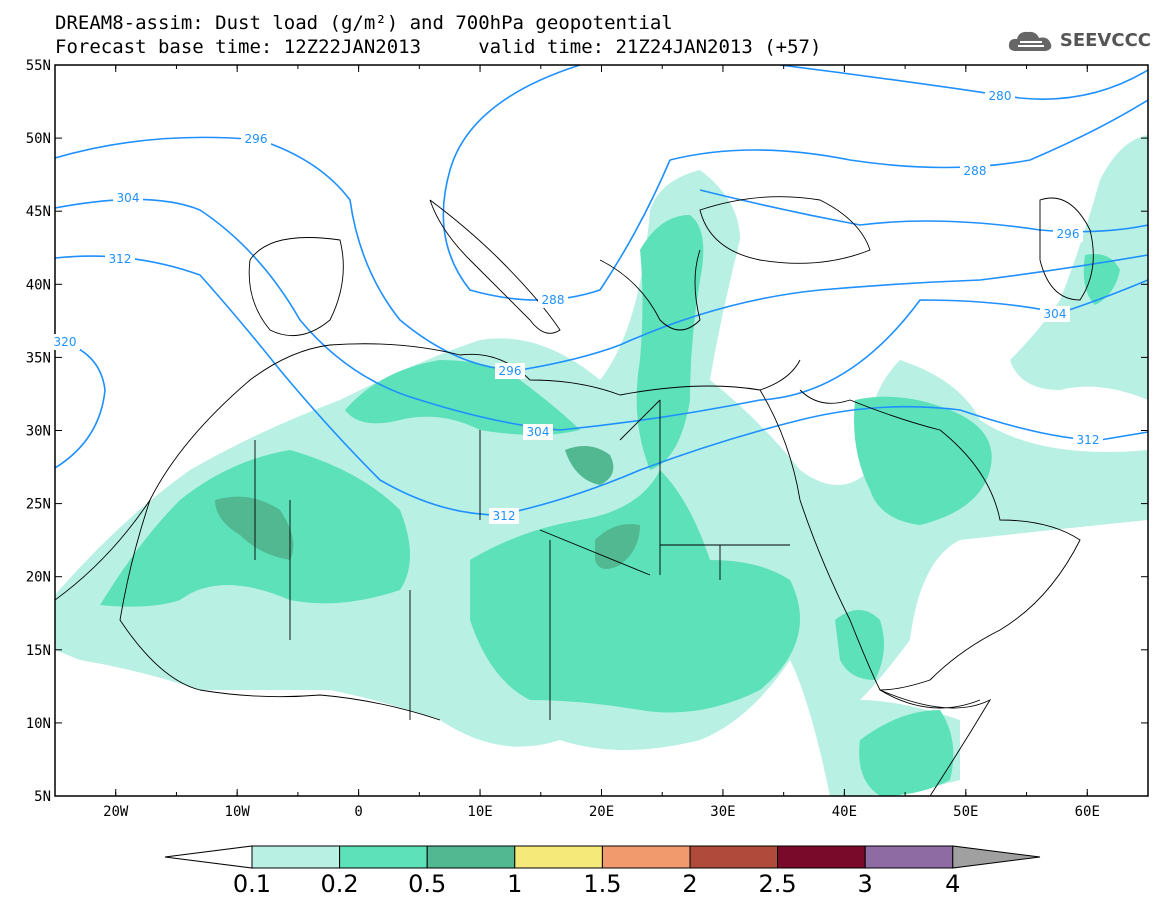  I want to click on colorbar-label: 3, so click(865, 884).